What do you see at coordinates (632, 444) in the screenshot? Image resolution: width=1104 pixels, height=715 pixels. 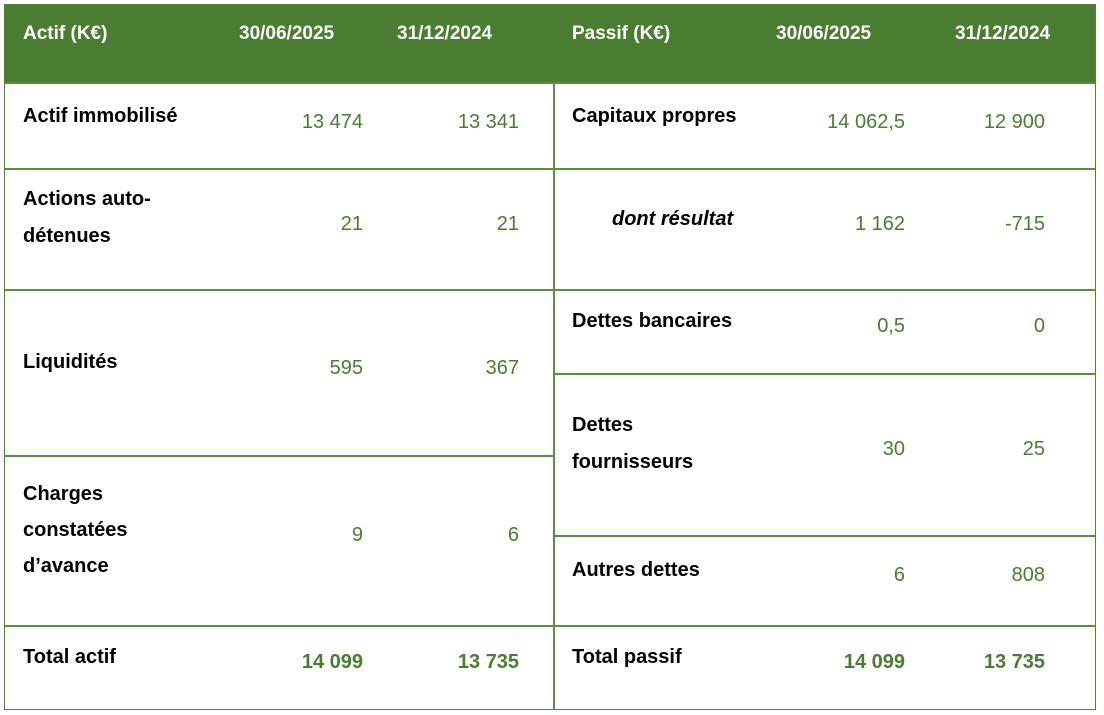 I see `passif-row-label: Dettes fournisseurs` at bounding box center [632, 444].